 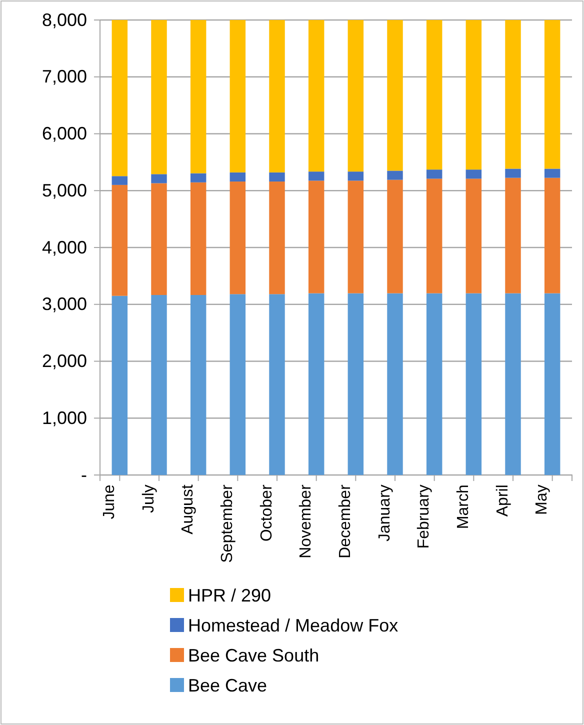 What do you see at coordinates (293, 625) in the screenshot?
I see `legend-label: Homestead / Meadow Fox` at bounding box center [293, 625].